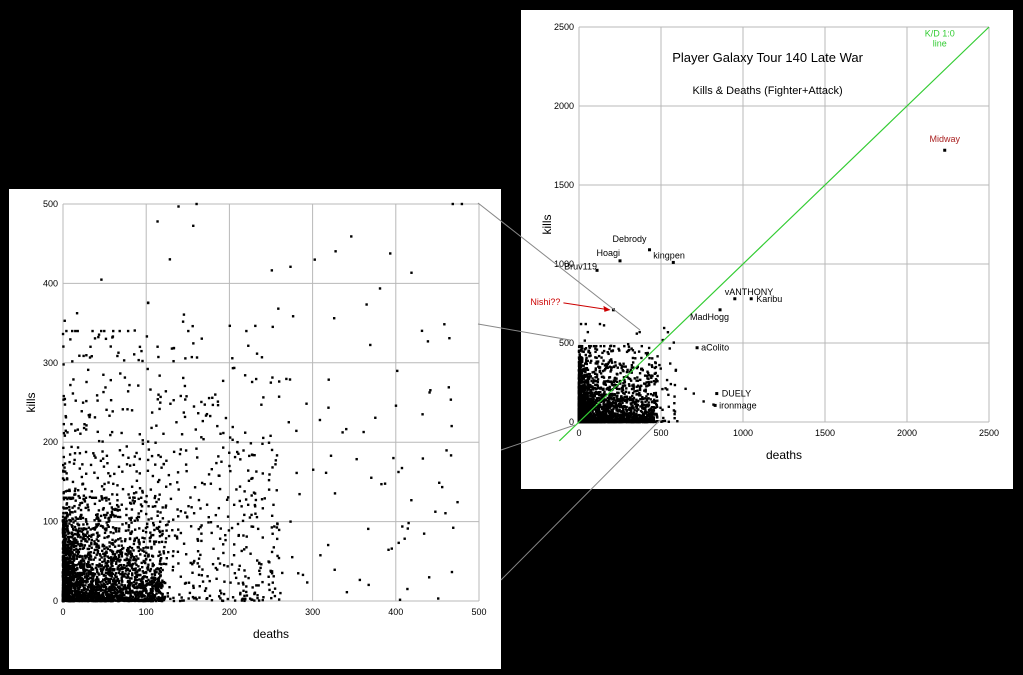  What do you see at coordinates (564, 27) in the screenshot?
I see `y-tick-label: 2500` at bounding box center [564, 27].